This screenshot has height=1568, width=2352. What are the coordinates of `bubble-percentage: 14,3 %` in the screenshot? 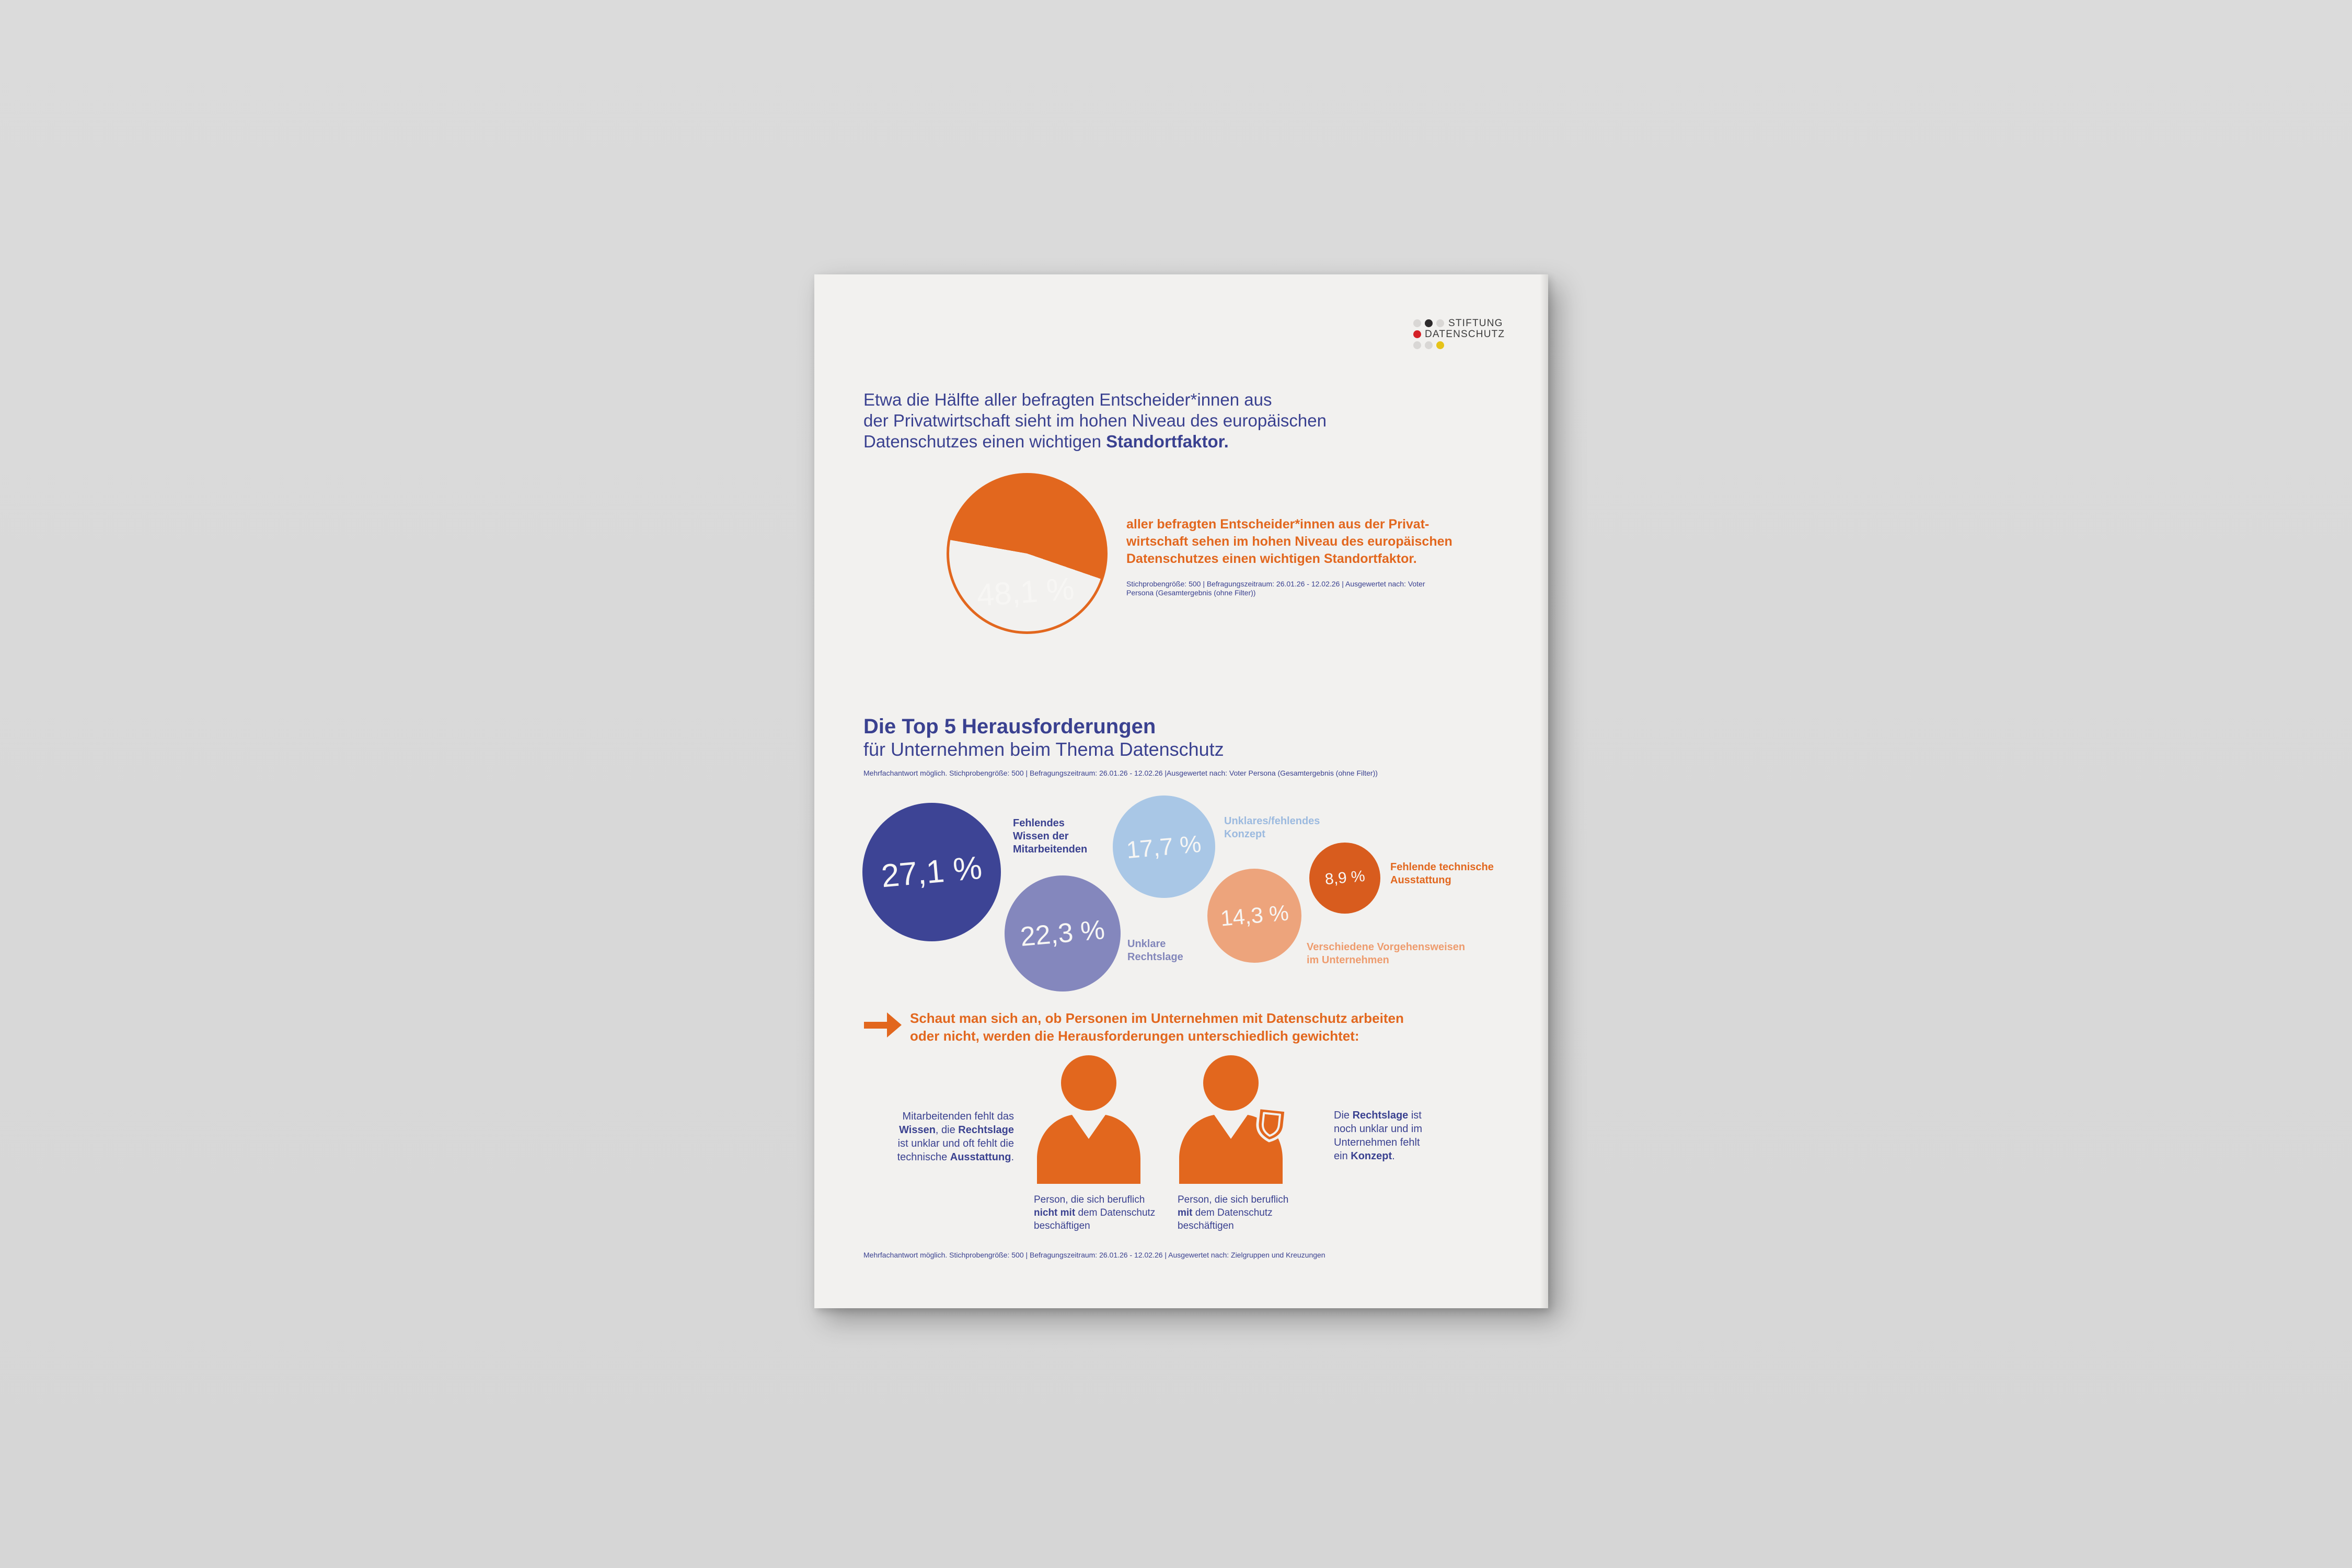 It's located at (1254, 915).